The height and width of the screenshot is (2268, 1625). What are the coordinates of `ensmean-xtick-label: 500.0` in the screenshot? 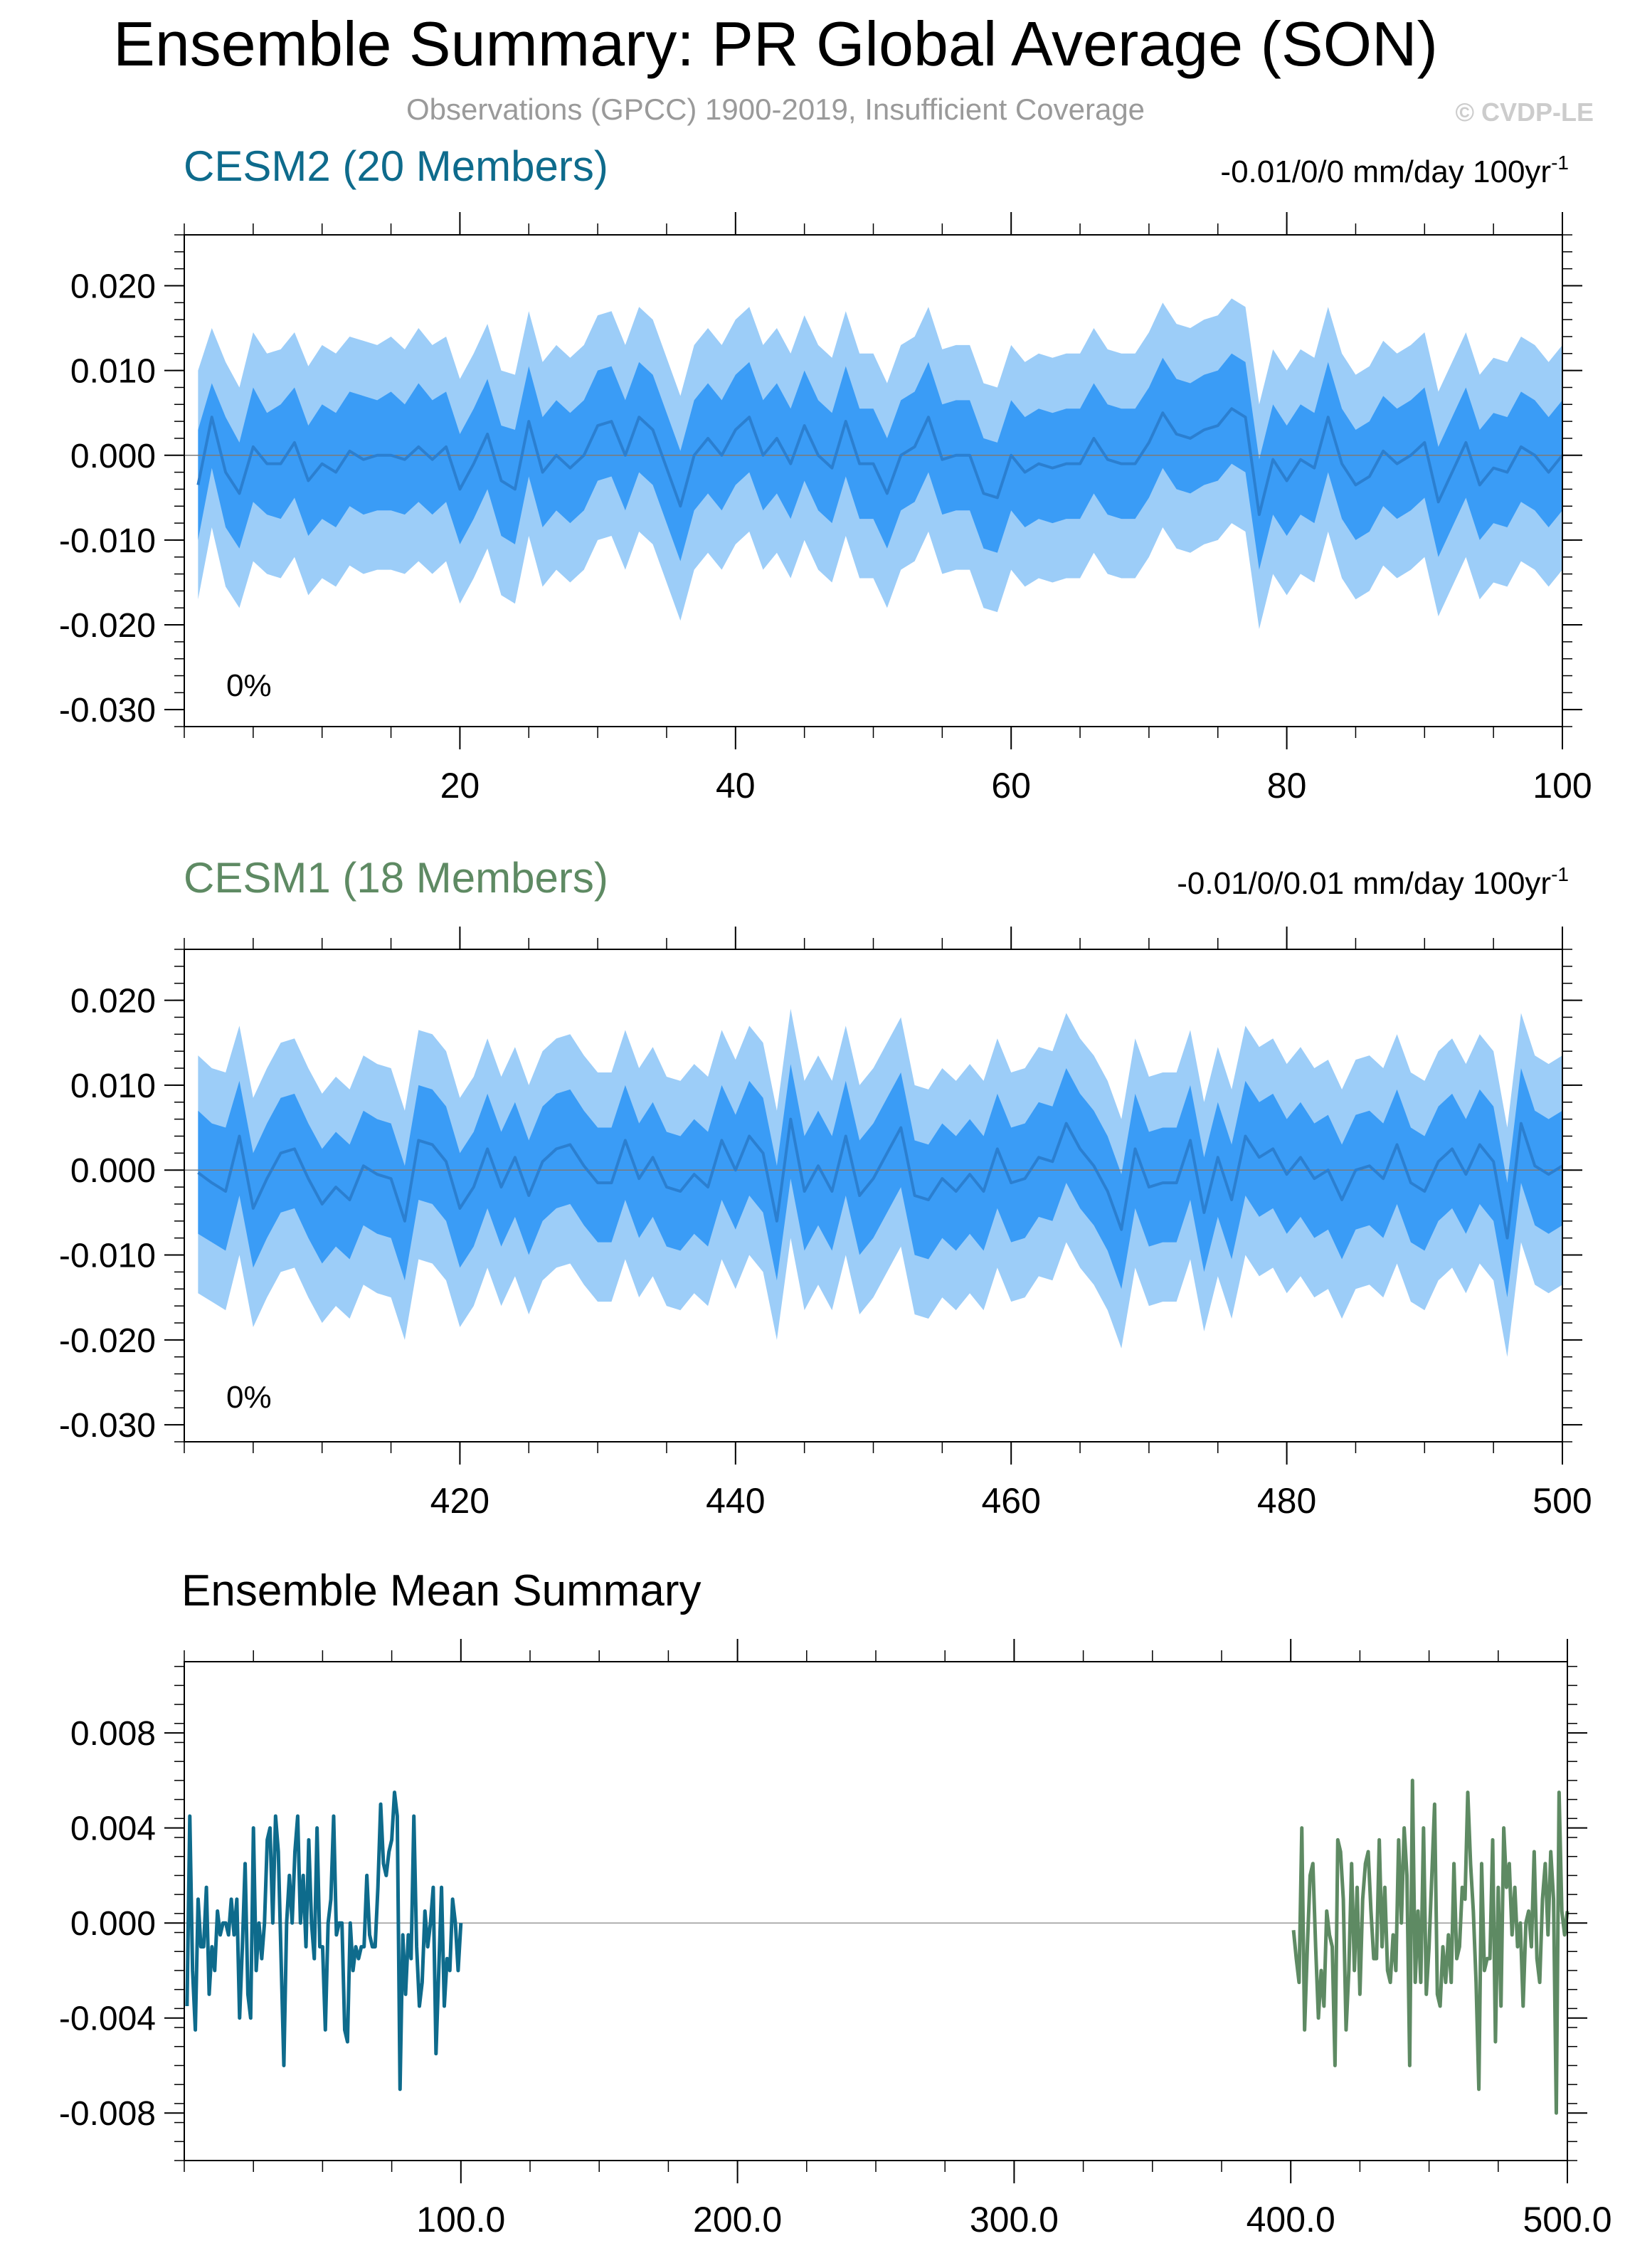 It's located at (1567, 2220).